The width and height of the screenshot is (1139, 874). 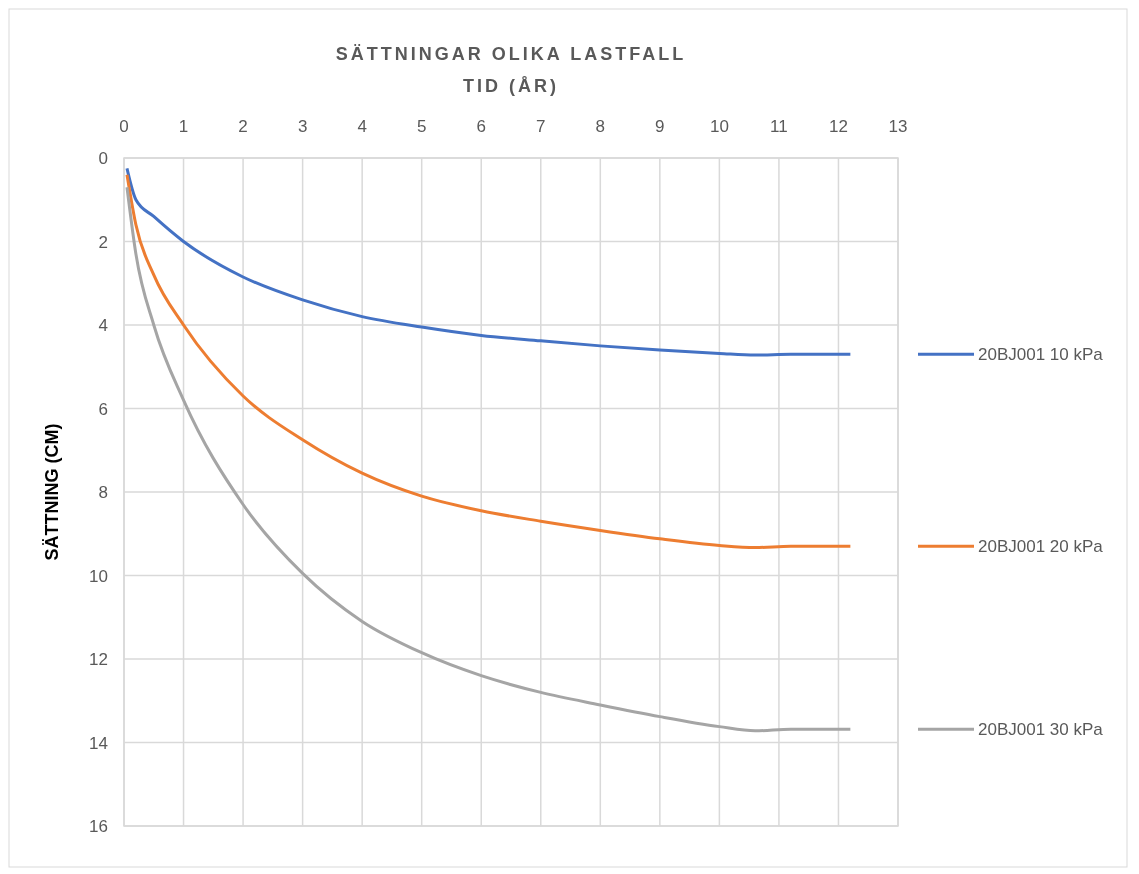 I want to click on x-tick-label: 6, so click(x=481, y=126).